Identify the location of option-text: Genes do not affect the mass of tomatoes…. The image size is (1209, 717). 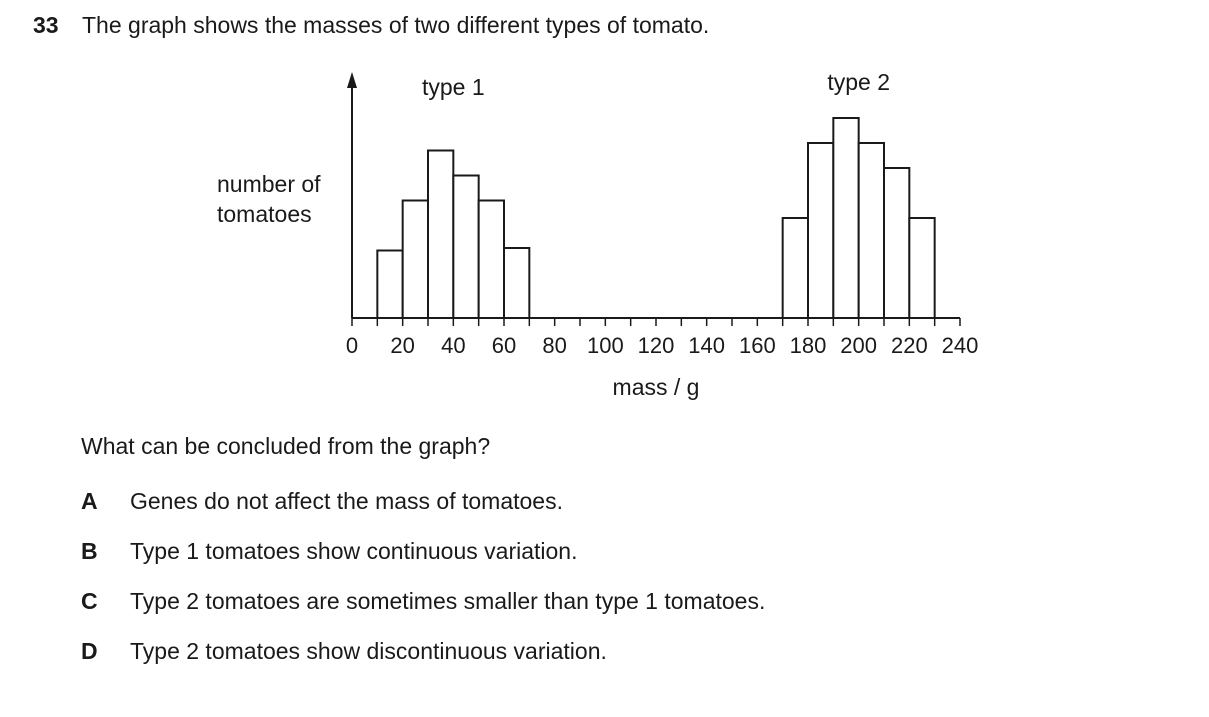
(346, 501).